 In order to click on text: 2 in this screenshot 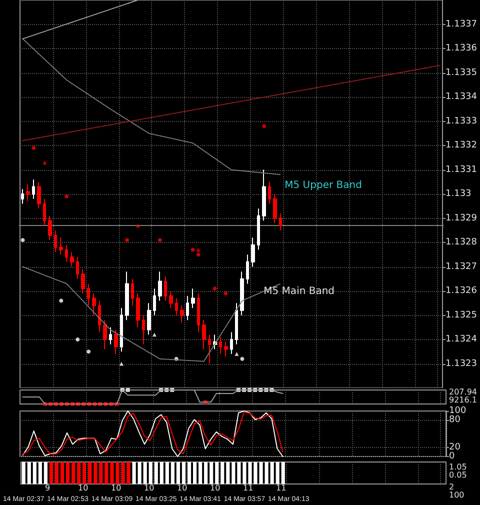, I will do `click(451, 487)`.